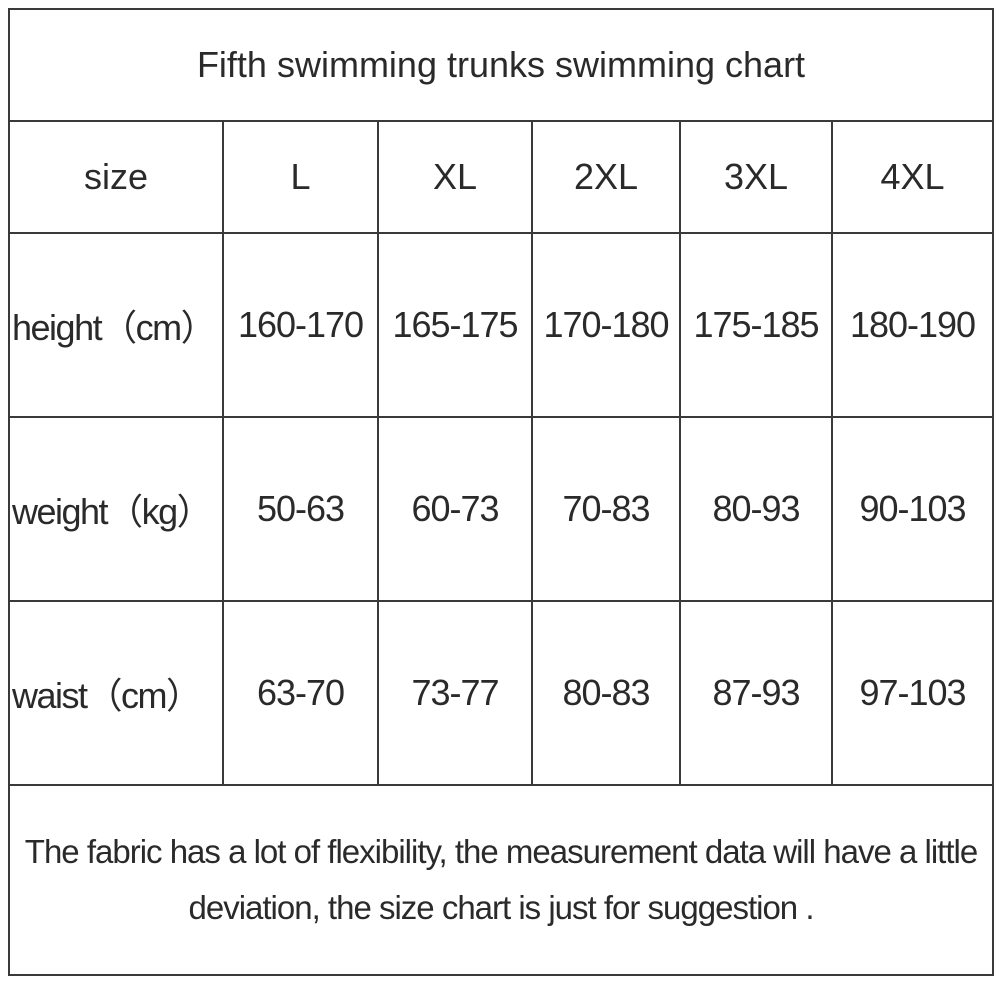 Image resolution: width=1000 pixels, height=1000 pixels. Describe the element at coordinates (606, 325) in the screenshot. I see `table-cell: 170-180` at that location.